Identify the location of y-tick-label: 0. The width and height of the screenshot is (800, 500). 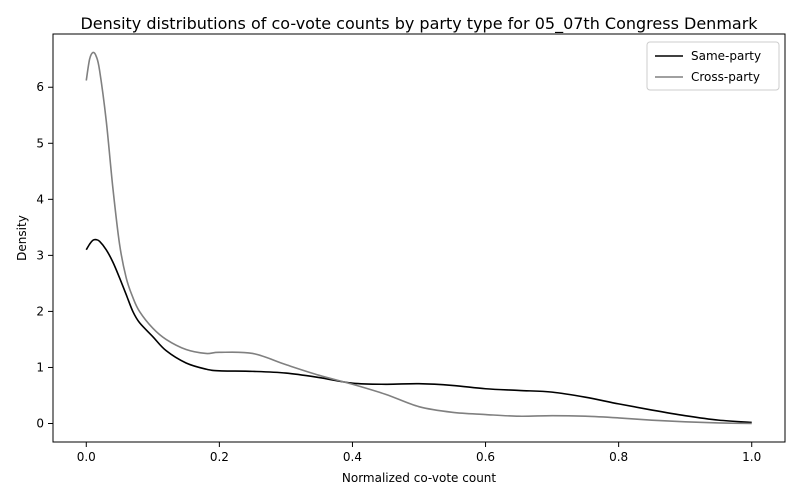
(40, 424).